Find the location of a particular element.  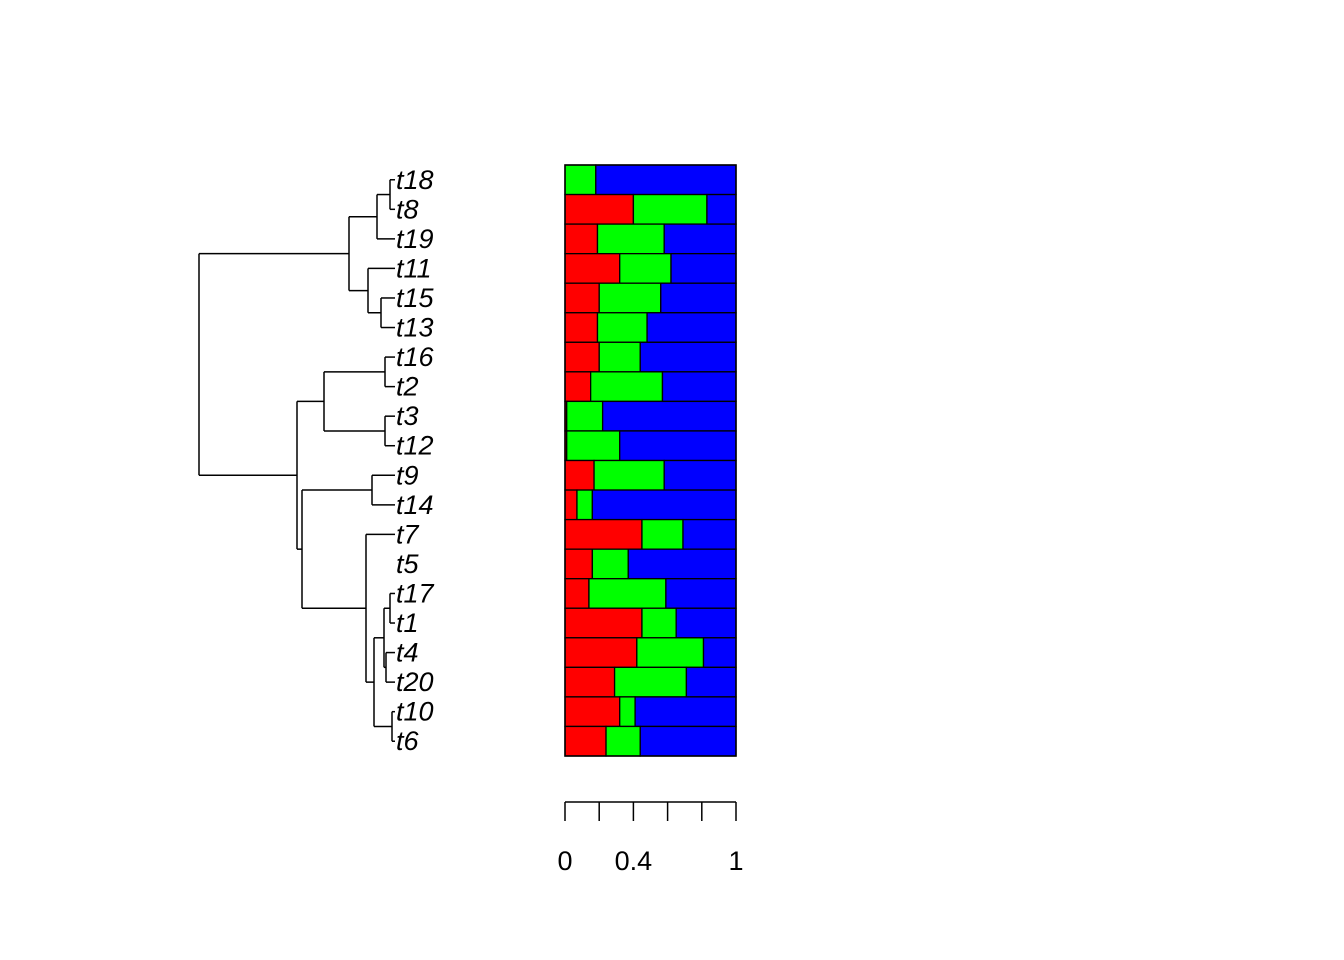

tip-label-t15: t15 is located at coordinates (415, 298).